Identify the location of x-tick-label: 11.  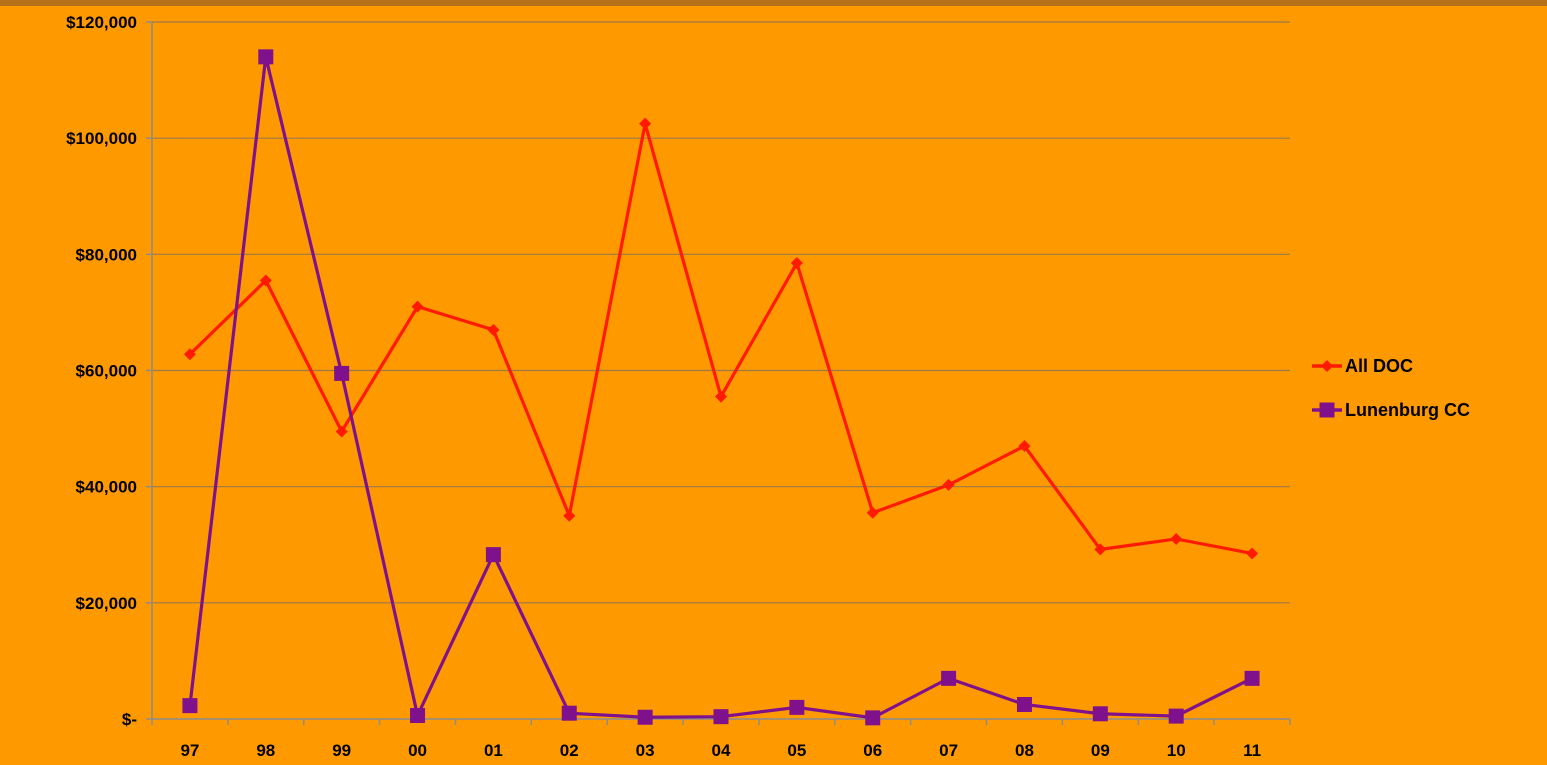
(1252, 750).